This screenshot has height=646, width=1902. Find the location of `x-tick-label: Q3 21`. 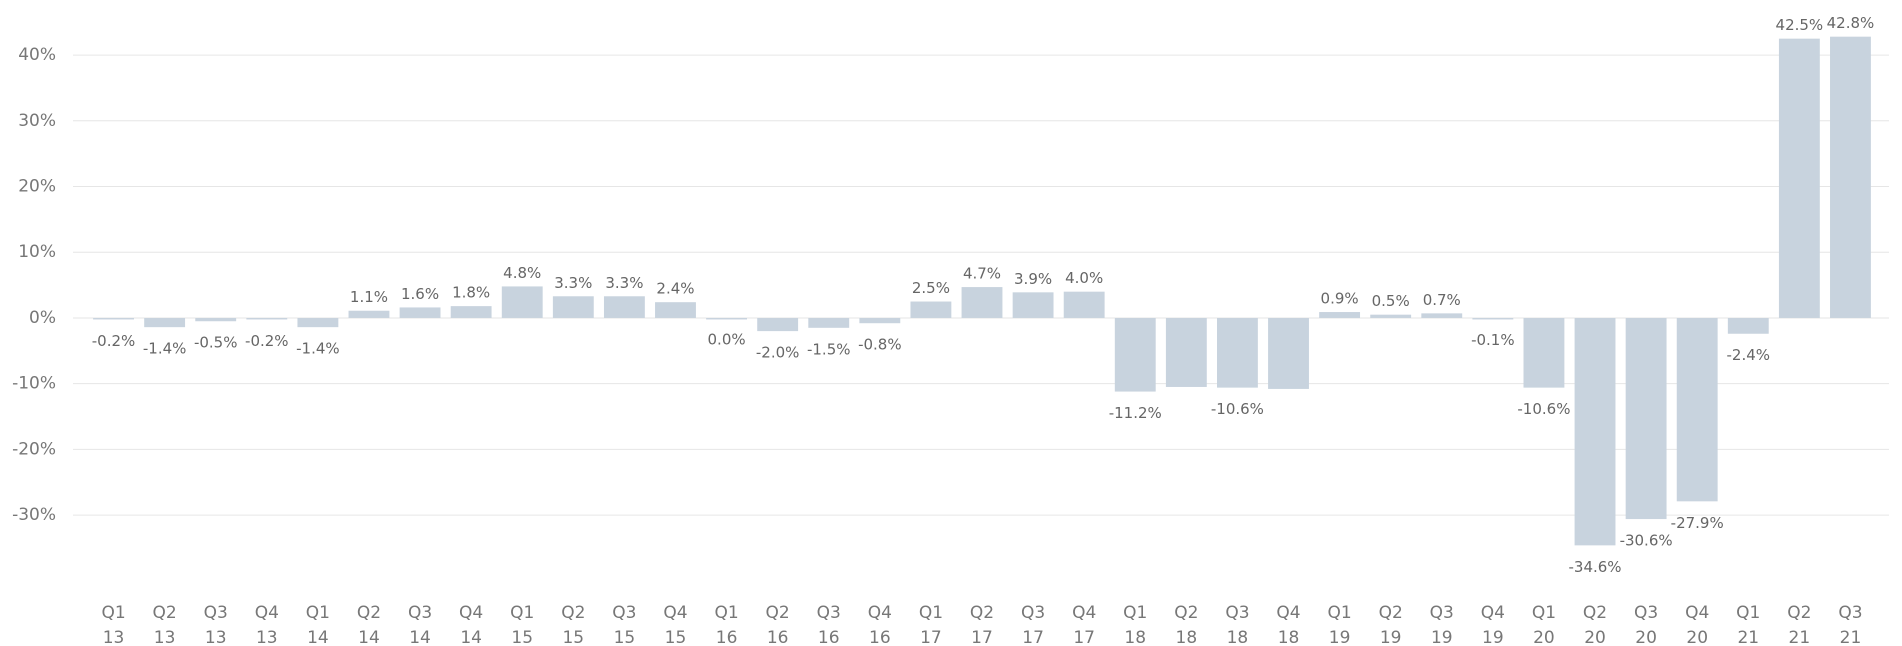

x-tick-label: Q3 21 is located at coordinates (1850, 624).